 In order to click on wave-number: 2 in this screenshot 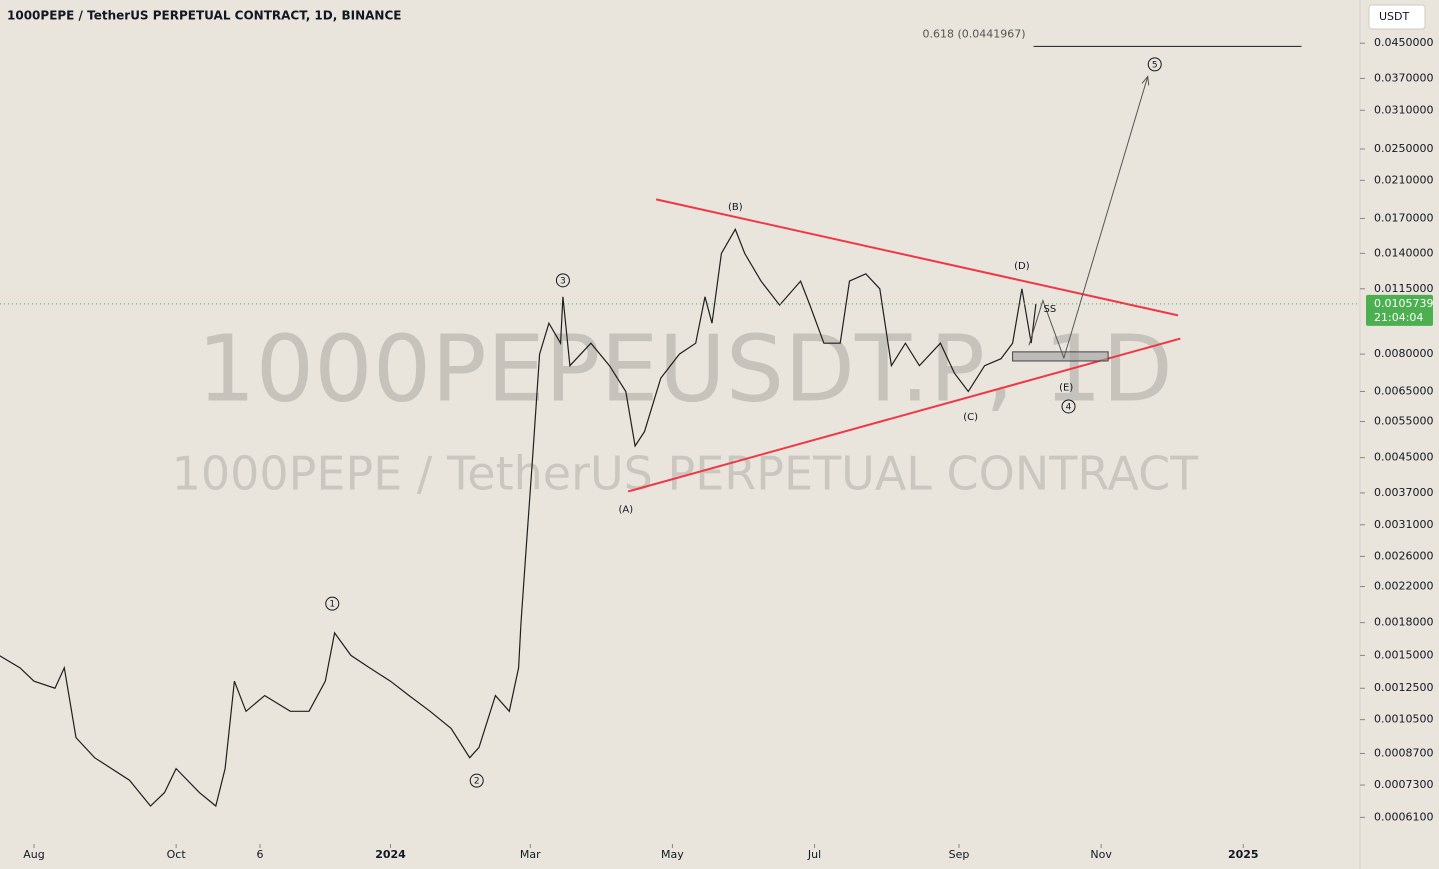, I will do `click(477, 782)`.